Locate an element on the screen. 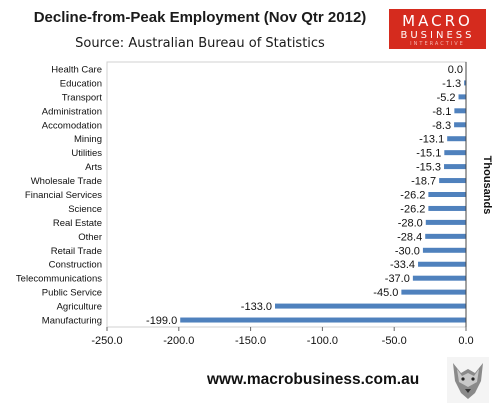  x-tick-label-5: 0.0 is located at coordinates (465, 341).